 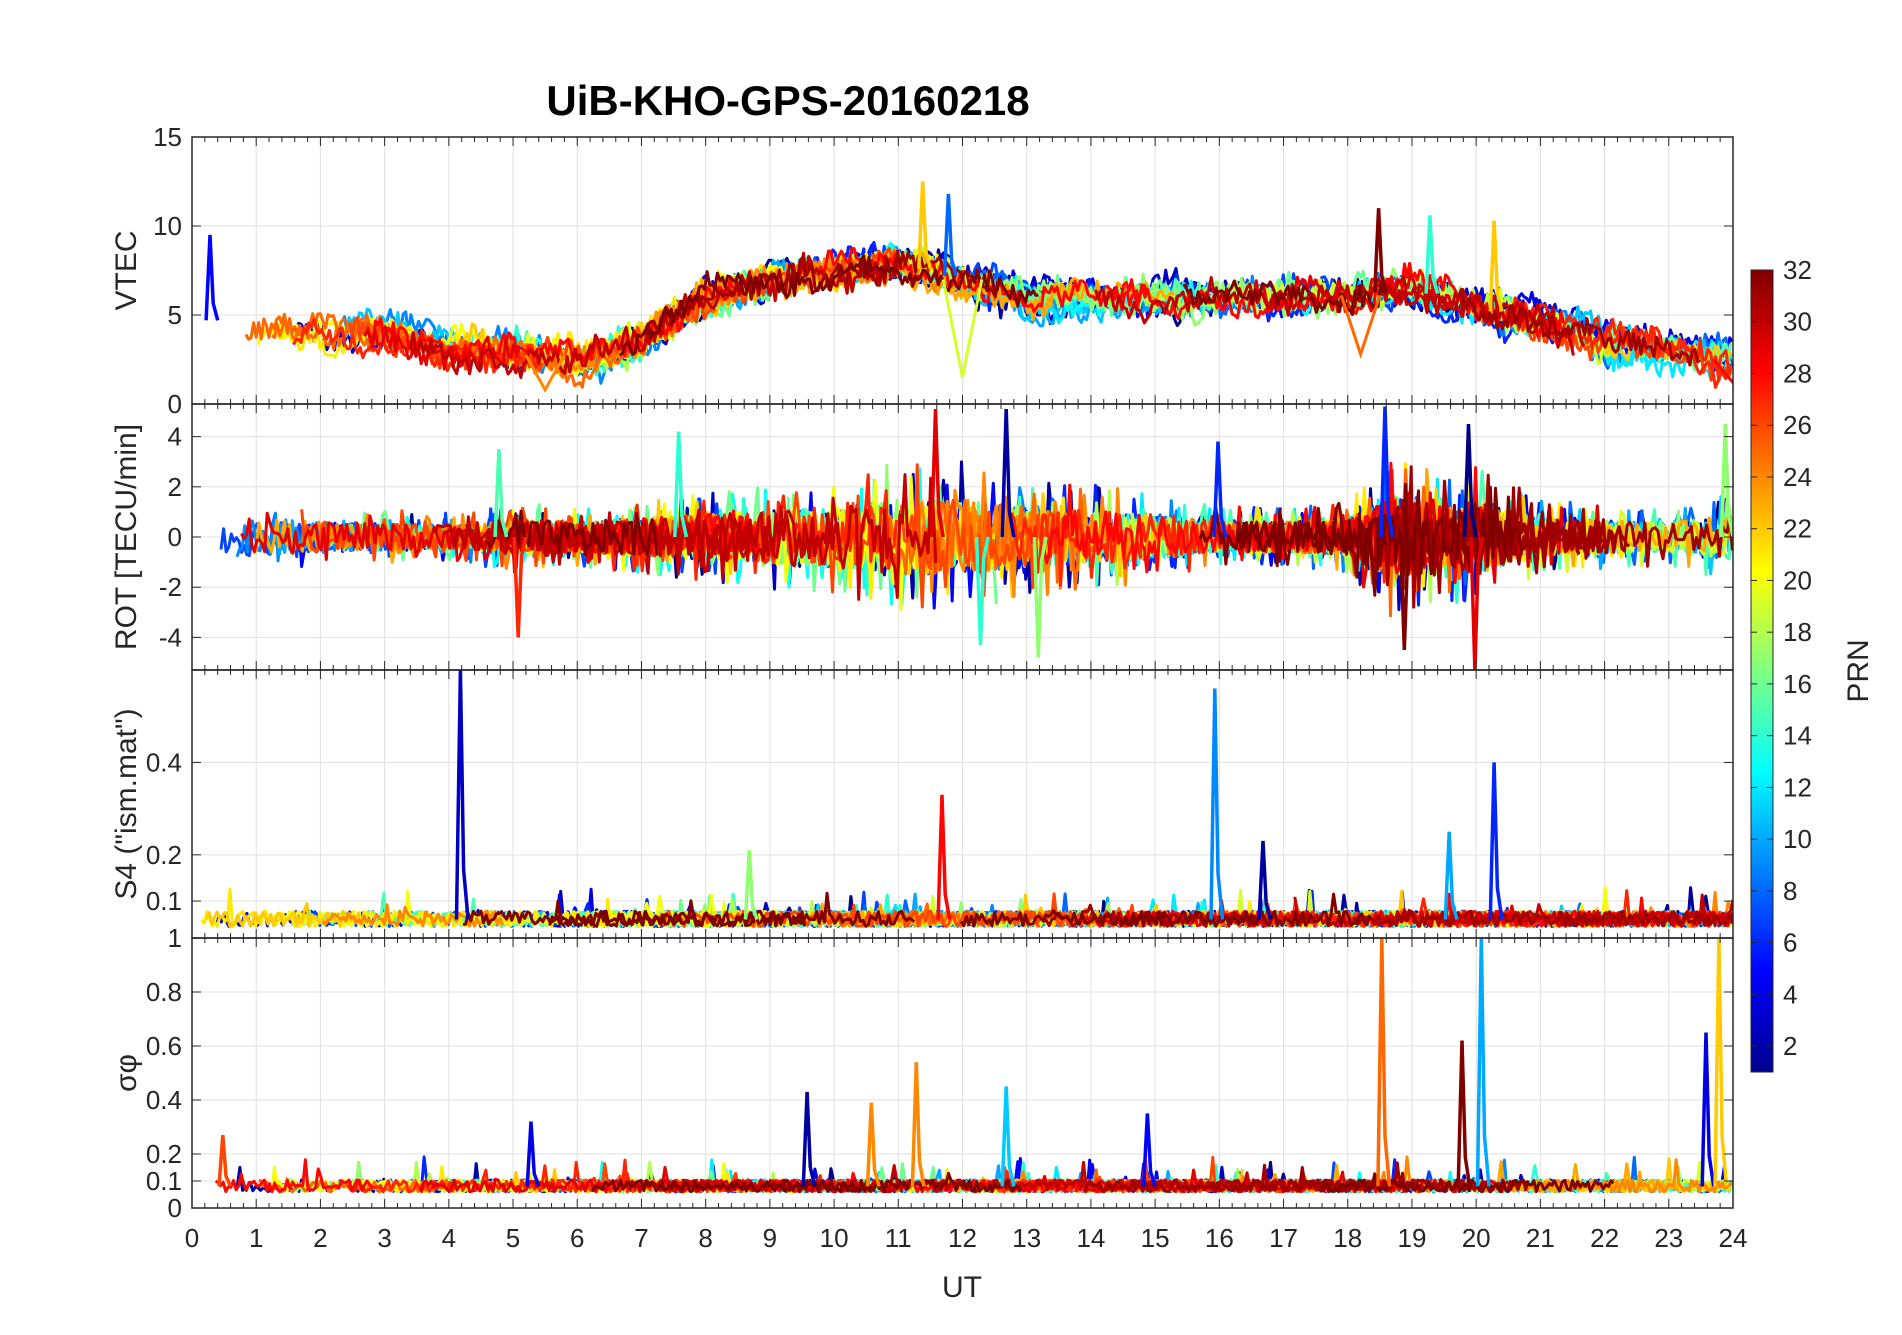 I want to click on colorbar-tick-label: 6, so click(x=1790, y=943).